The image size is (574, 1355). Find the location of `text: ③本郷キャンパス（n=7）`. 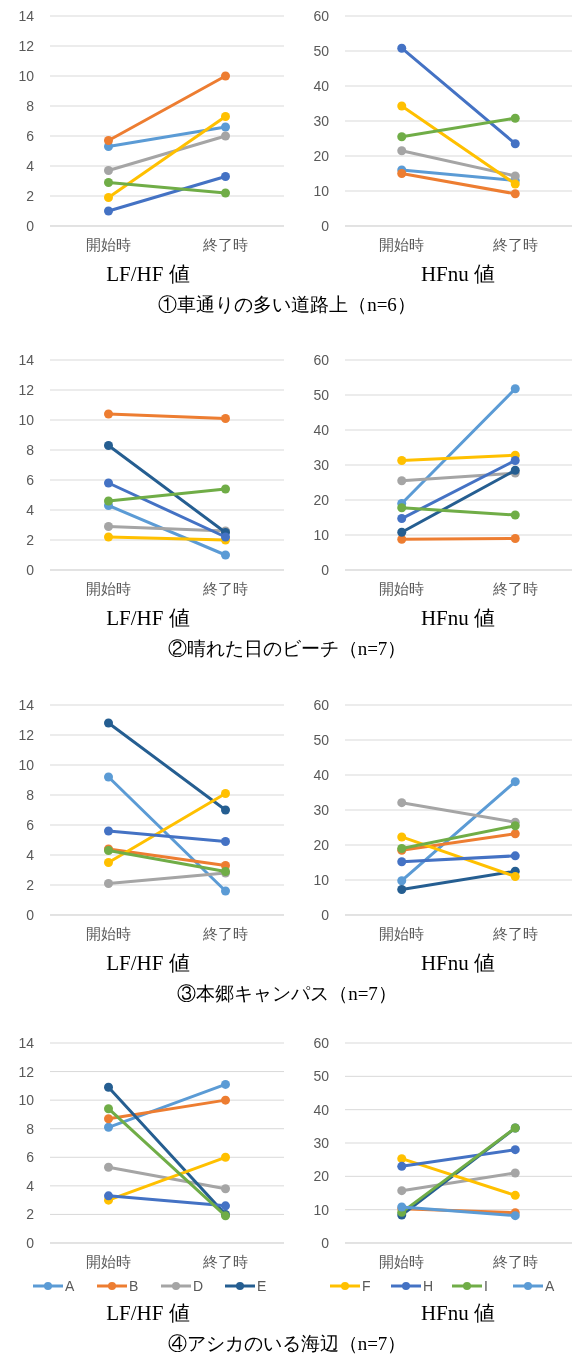

text: ③本郷キャンパス（n=7） is located at coordinates (287, 993).